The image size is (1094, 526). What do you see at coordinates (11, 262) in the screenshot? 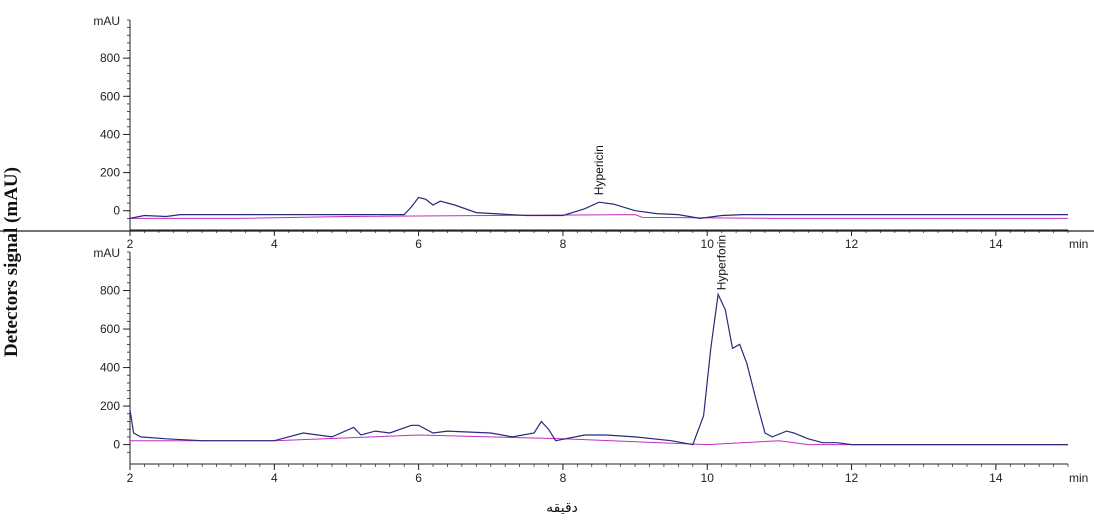
I see `y-axis-title: Detectors signal (mAU)` at bounding box center [11, 262].